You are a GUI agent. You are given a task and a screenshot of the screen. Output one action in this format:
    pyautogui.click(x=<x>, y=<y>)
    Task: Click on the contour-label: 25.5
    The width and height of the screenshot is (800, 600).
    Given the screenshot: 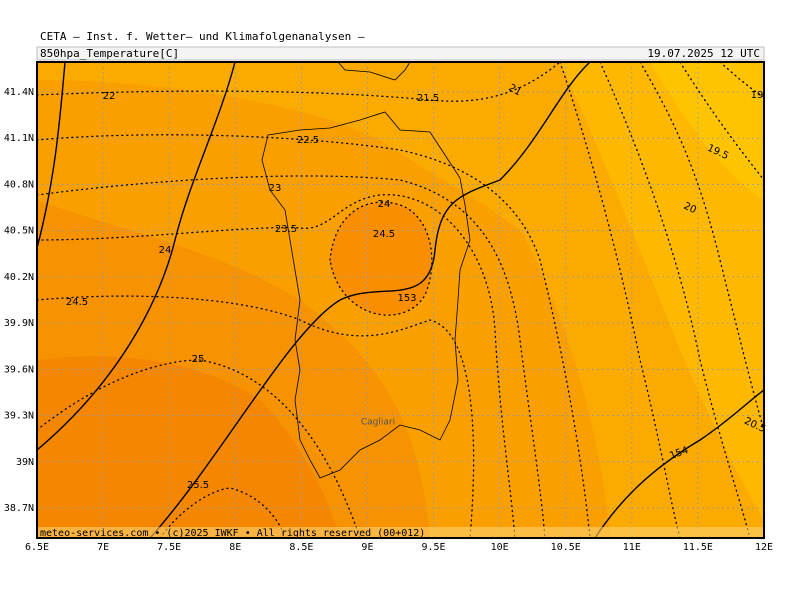 What is the action you would take?
    pyautogui.click(x=198, y=485)
    